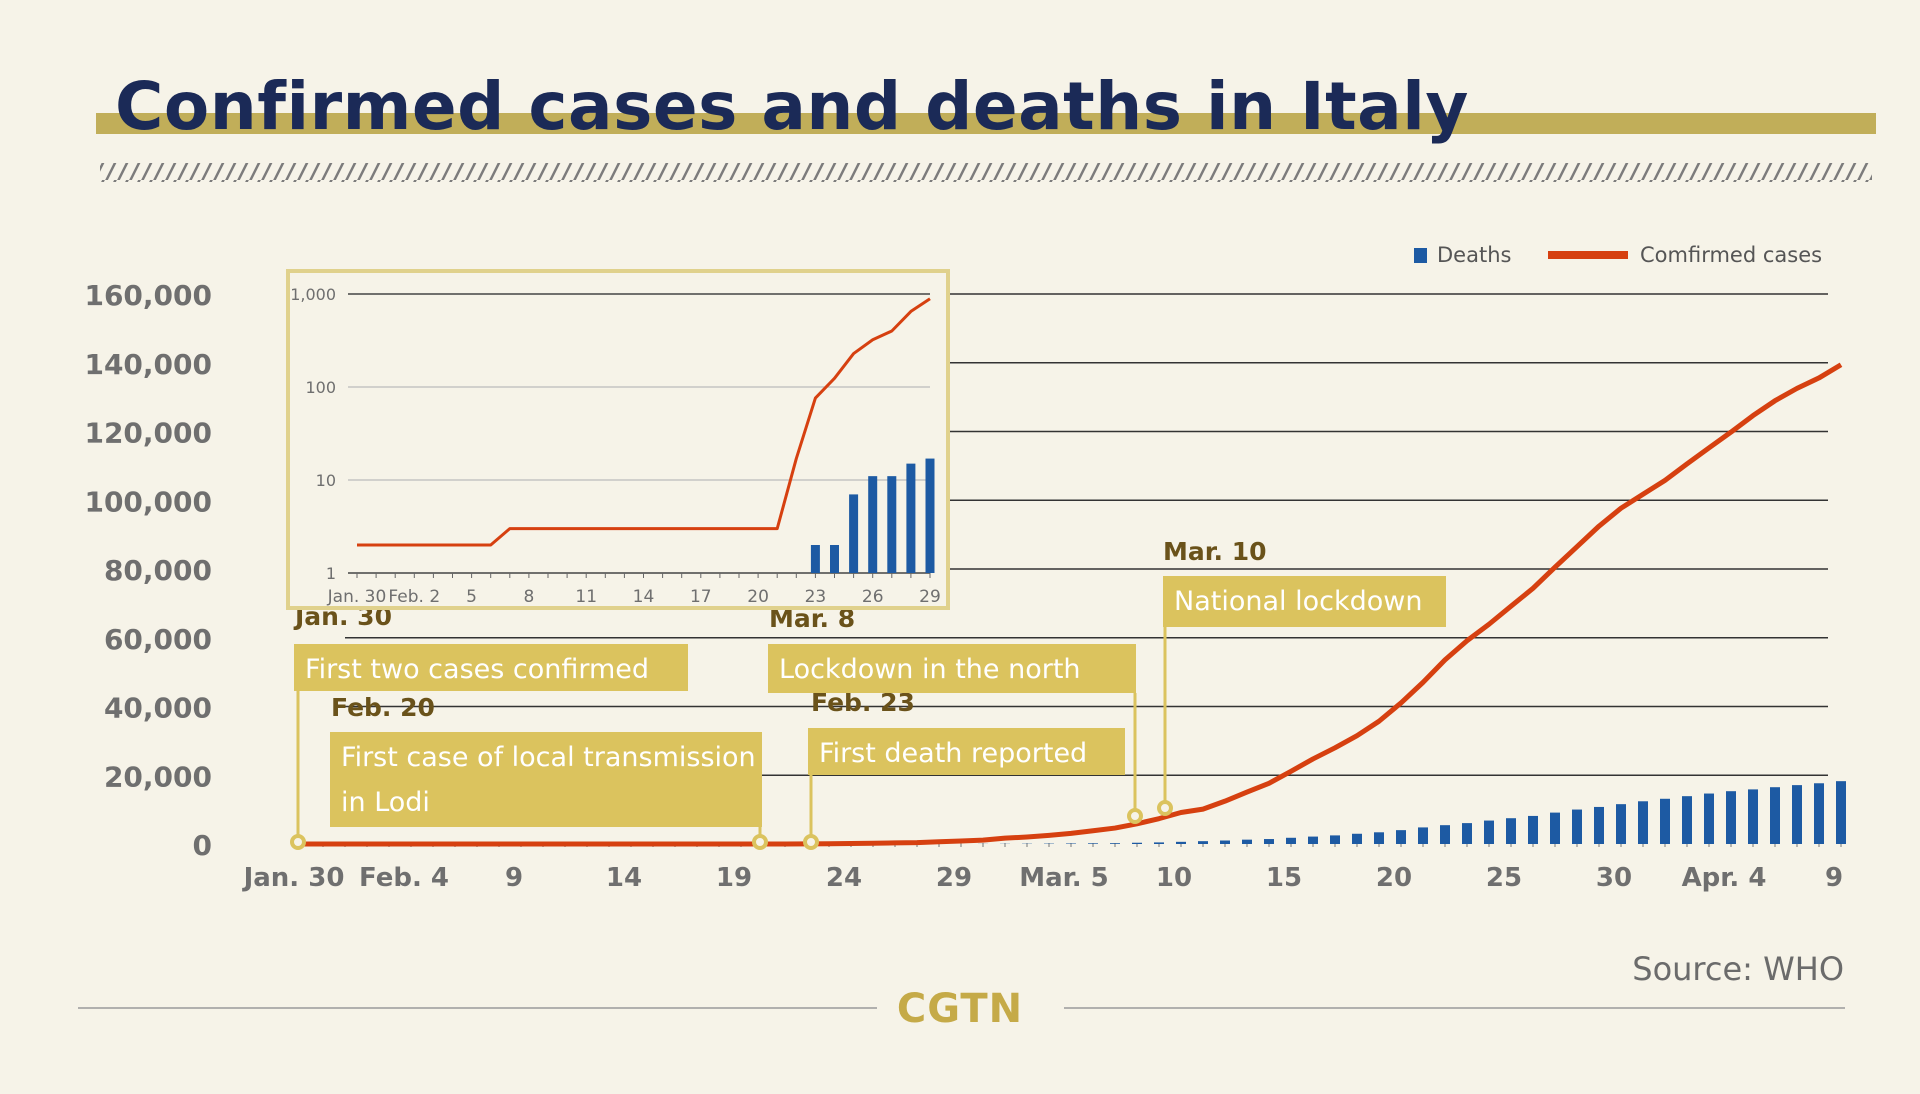 Image resolution: width=1920 pixels, height=1094 pixels. I want to click on y-tick-label: 60,000, so click(158, 639).